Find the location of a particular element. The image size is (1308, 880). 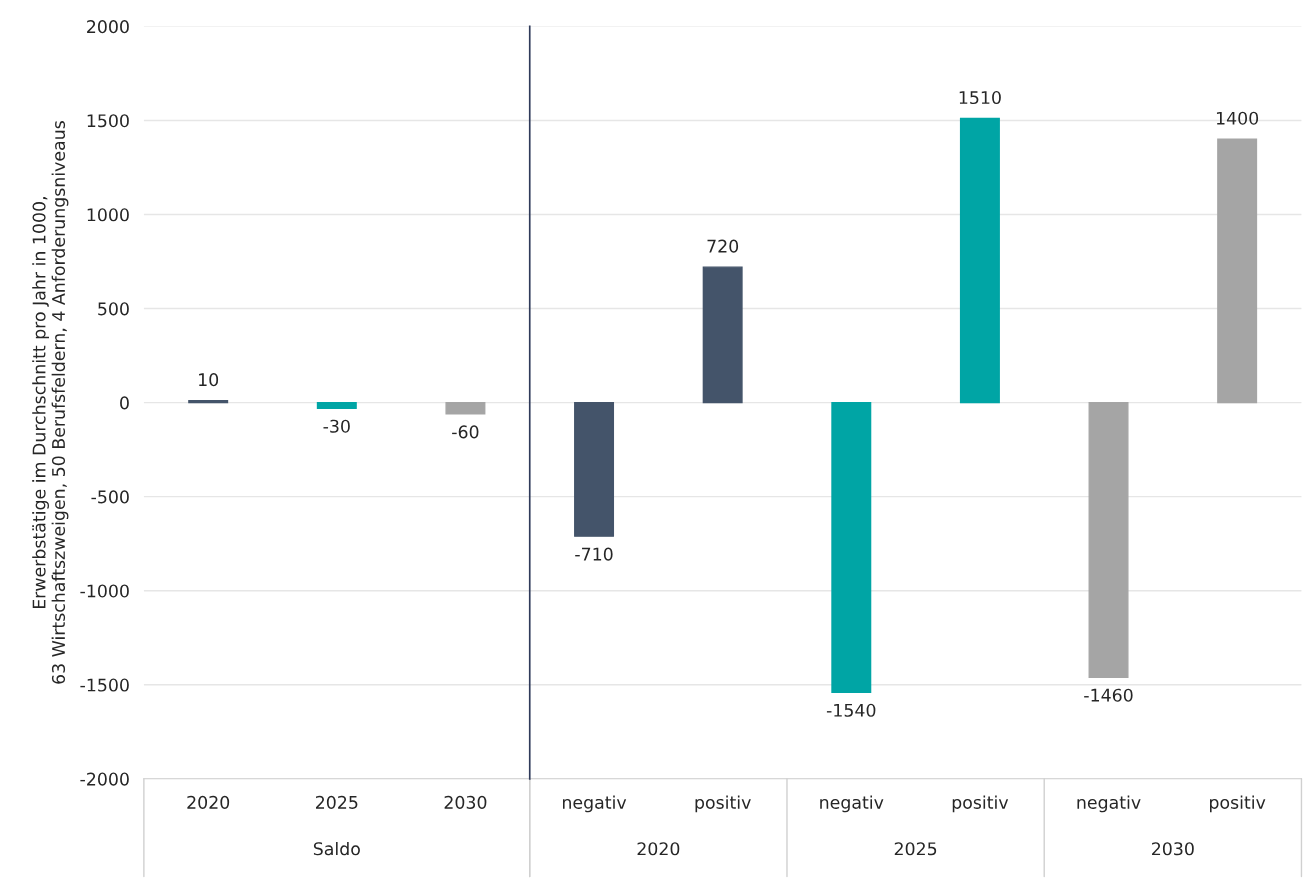

x-tick-label: 2030 is located at coordinates (465, 802).